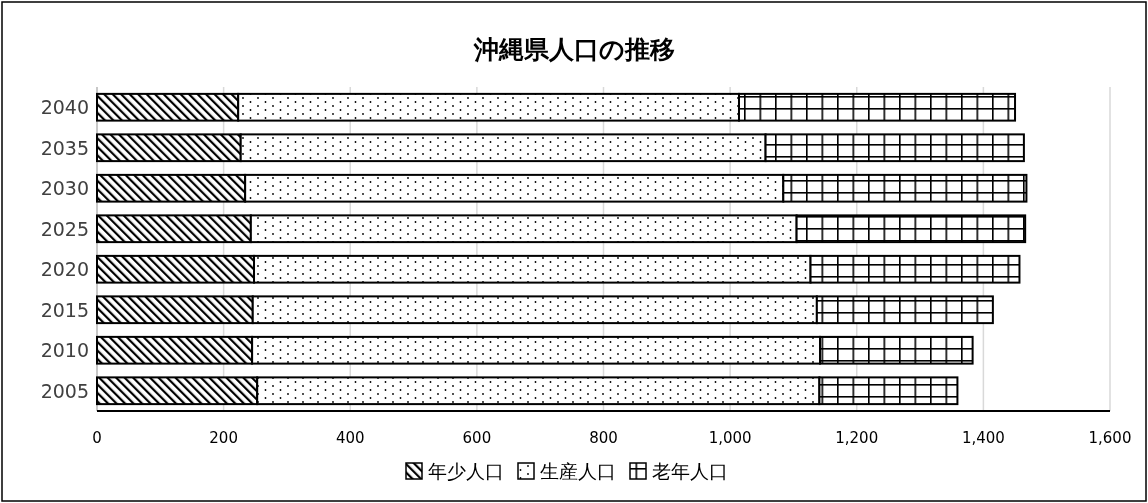 Image resolution: width=1148 pixels, height=503 pixels. Describe the element at coordinates (466, 471) in the screenshot. I see `legend-label: 年少人口` at that location.